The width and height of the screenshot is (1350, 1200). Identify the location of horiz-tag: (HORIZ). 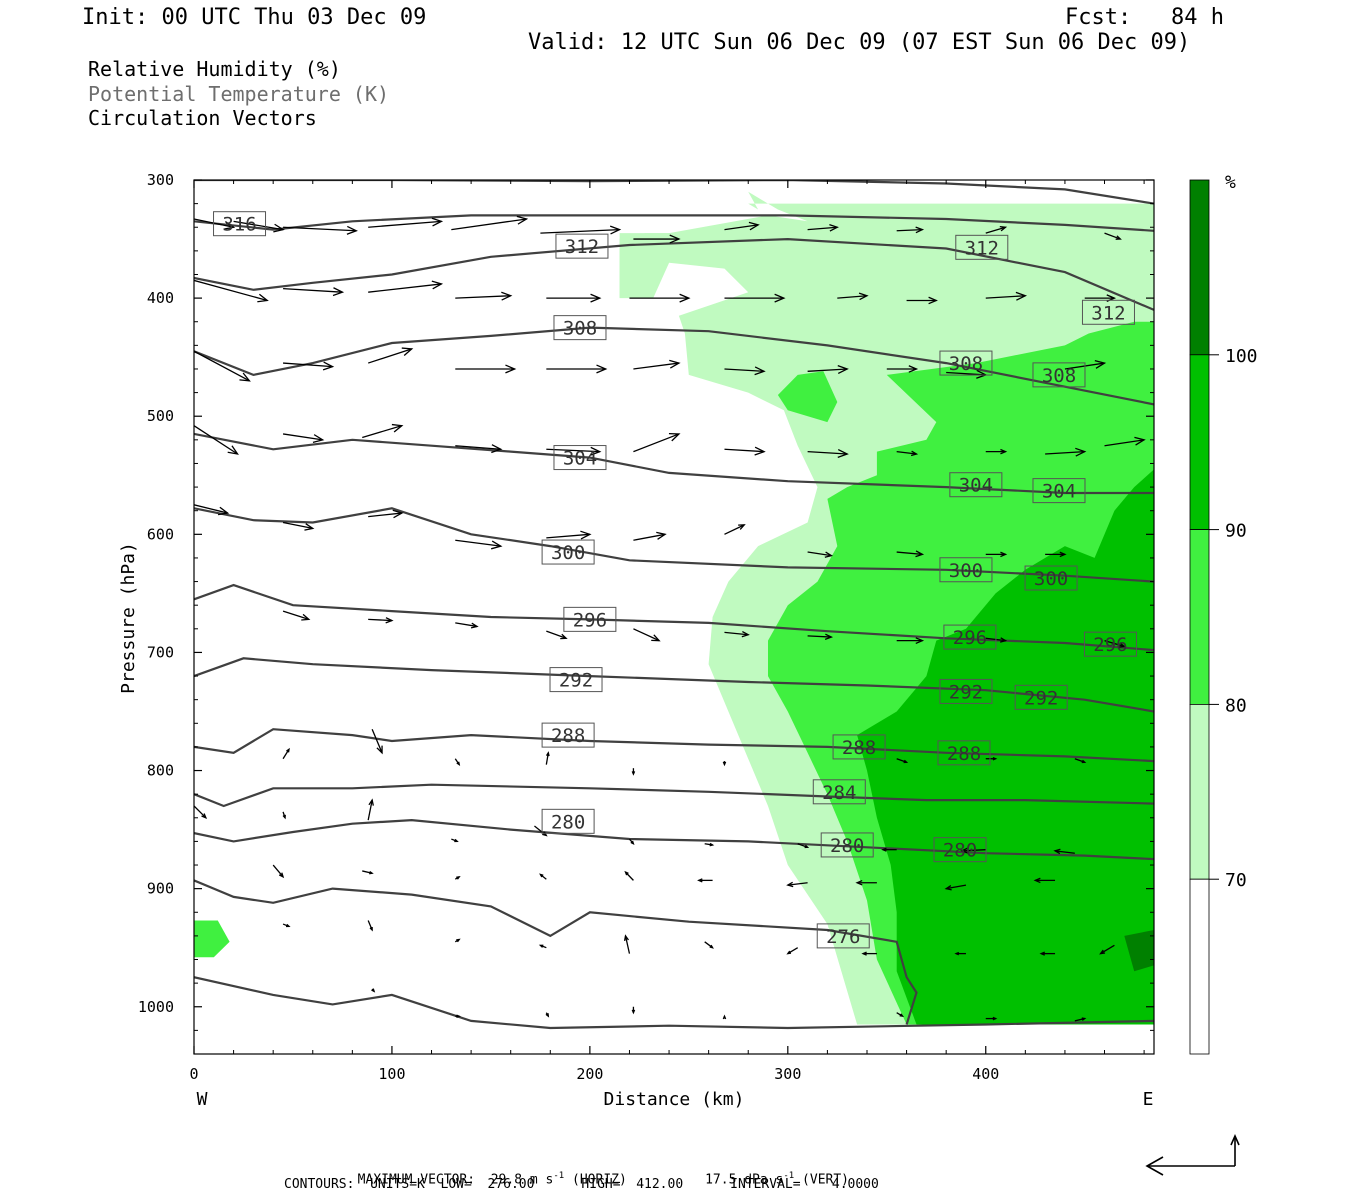
(599, 1180).